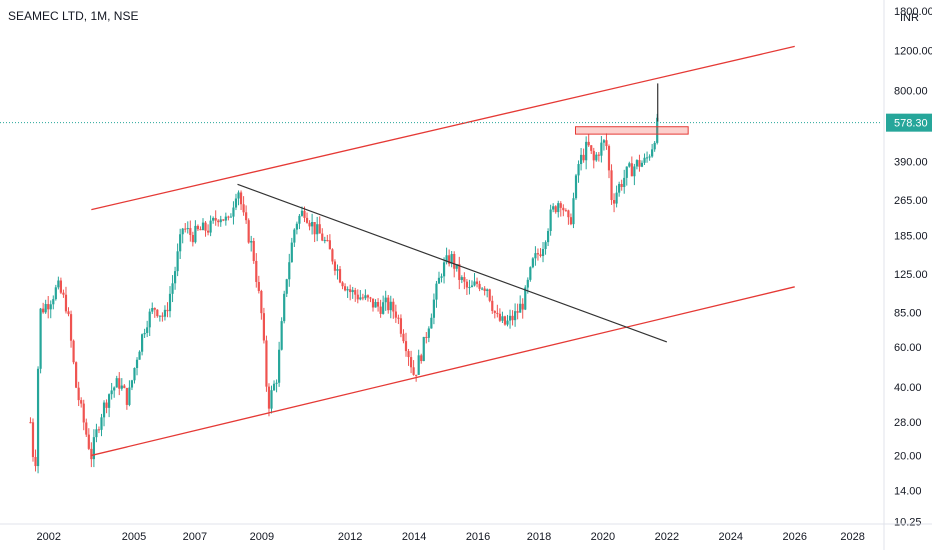 Image resolution: width=932 pixels, height=550 pixels. What do you see at coordinates (908, 313) in the screenshot?
I see `price-tick-label: 85.00` at bounding box center [908, 313].